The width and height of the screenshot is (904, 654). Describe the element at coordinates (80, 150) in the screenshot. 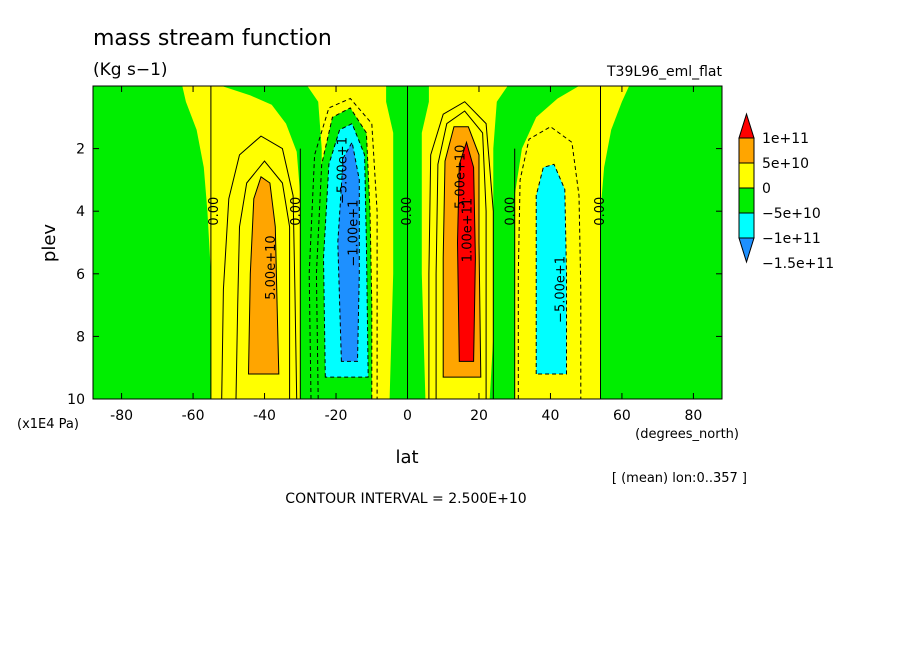

I see `y-tick-label: 2` at that location.